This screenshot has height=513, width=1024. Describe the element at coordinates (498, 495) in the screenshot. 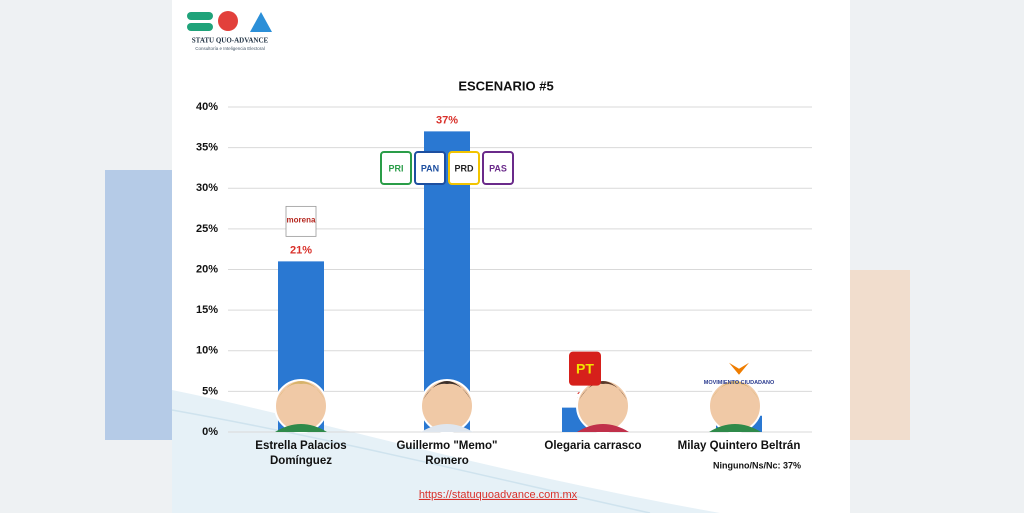

I see `url: https://statuquoadvance.com.mx` at that location.